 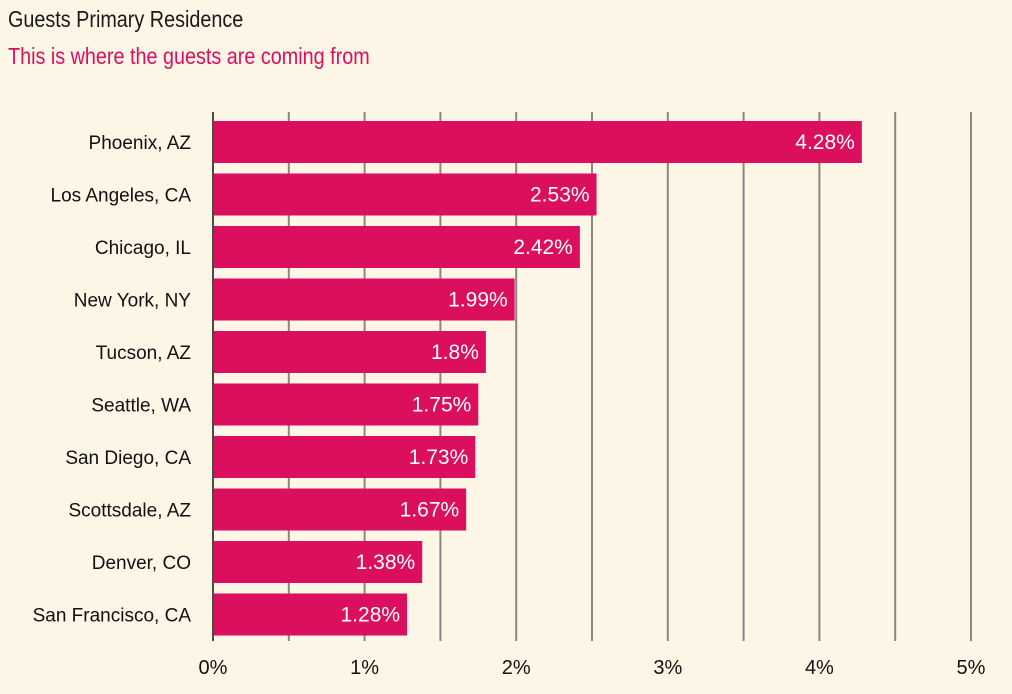 I want to click on x-axis-ticks: 0% 1% 2% 3% 4% 5%, so click(x=592, y=668).